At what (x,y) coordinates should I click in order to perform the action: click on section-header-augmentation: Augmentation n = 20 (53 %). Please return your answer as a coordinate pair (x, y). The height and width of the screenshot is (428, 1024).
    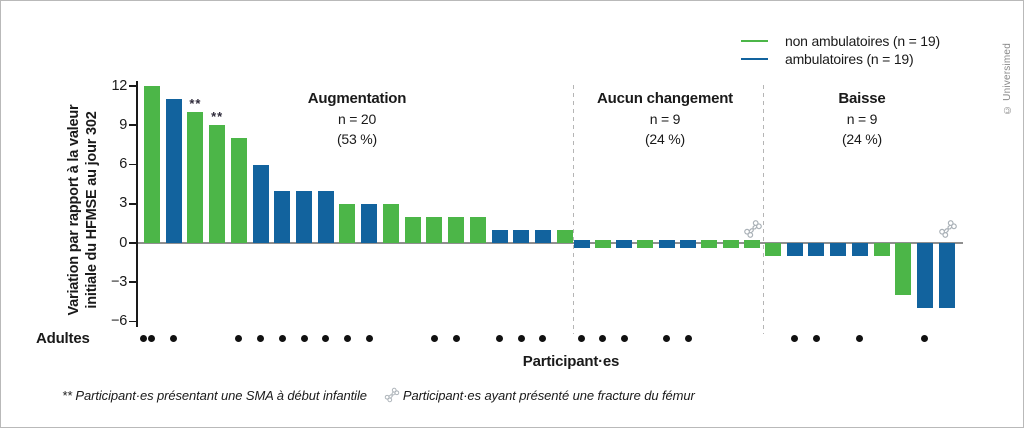
    Looking at the image, I should click on (357, 119).